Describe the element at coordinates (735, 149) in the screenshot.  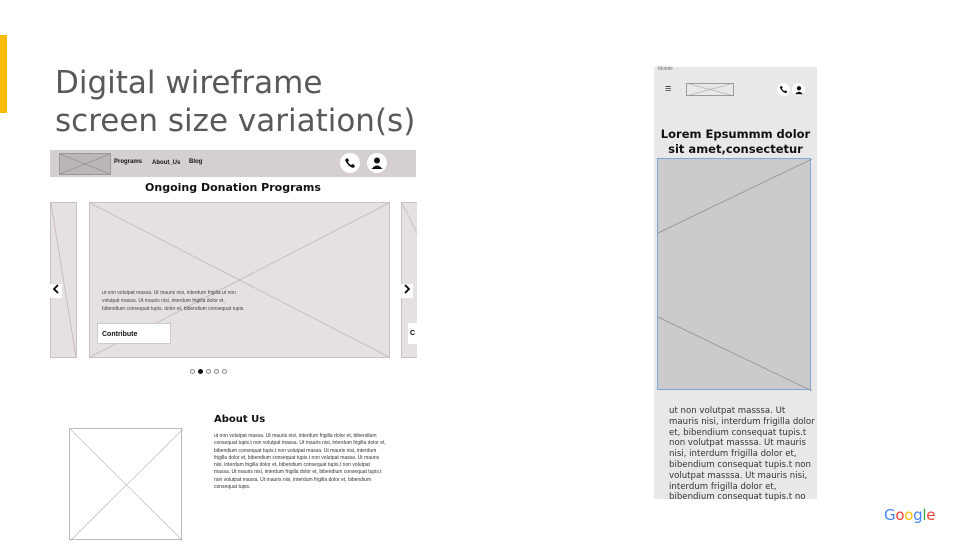
I see `mobile-heading-line2: sit amet,consectetur` at that location.